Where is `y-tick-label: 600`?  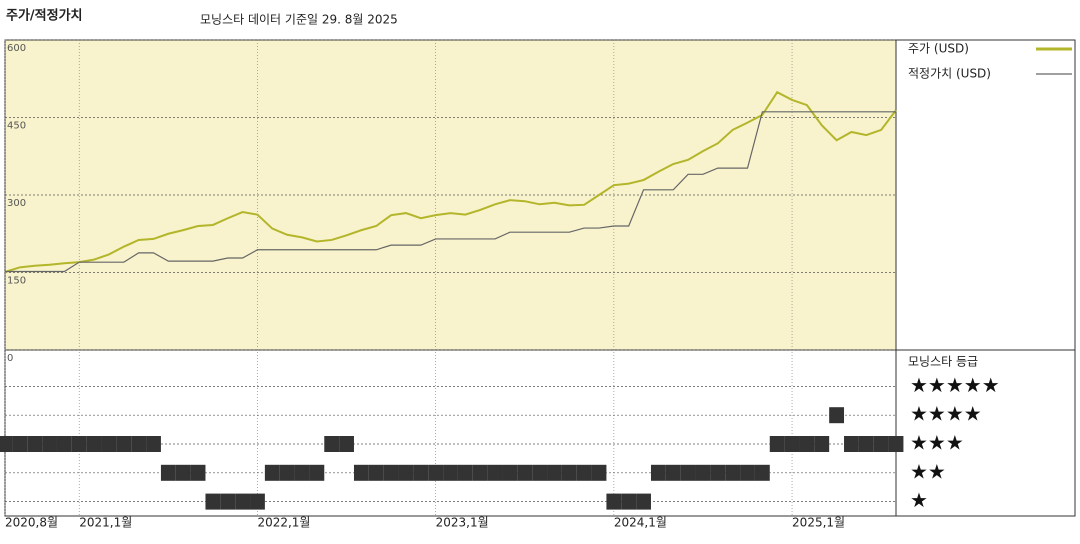 y-tick-label: 600 is located at coordinates (16, 48).